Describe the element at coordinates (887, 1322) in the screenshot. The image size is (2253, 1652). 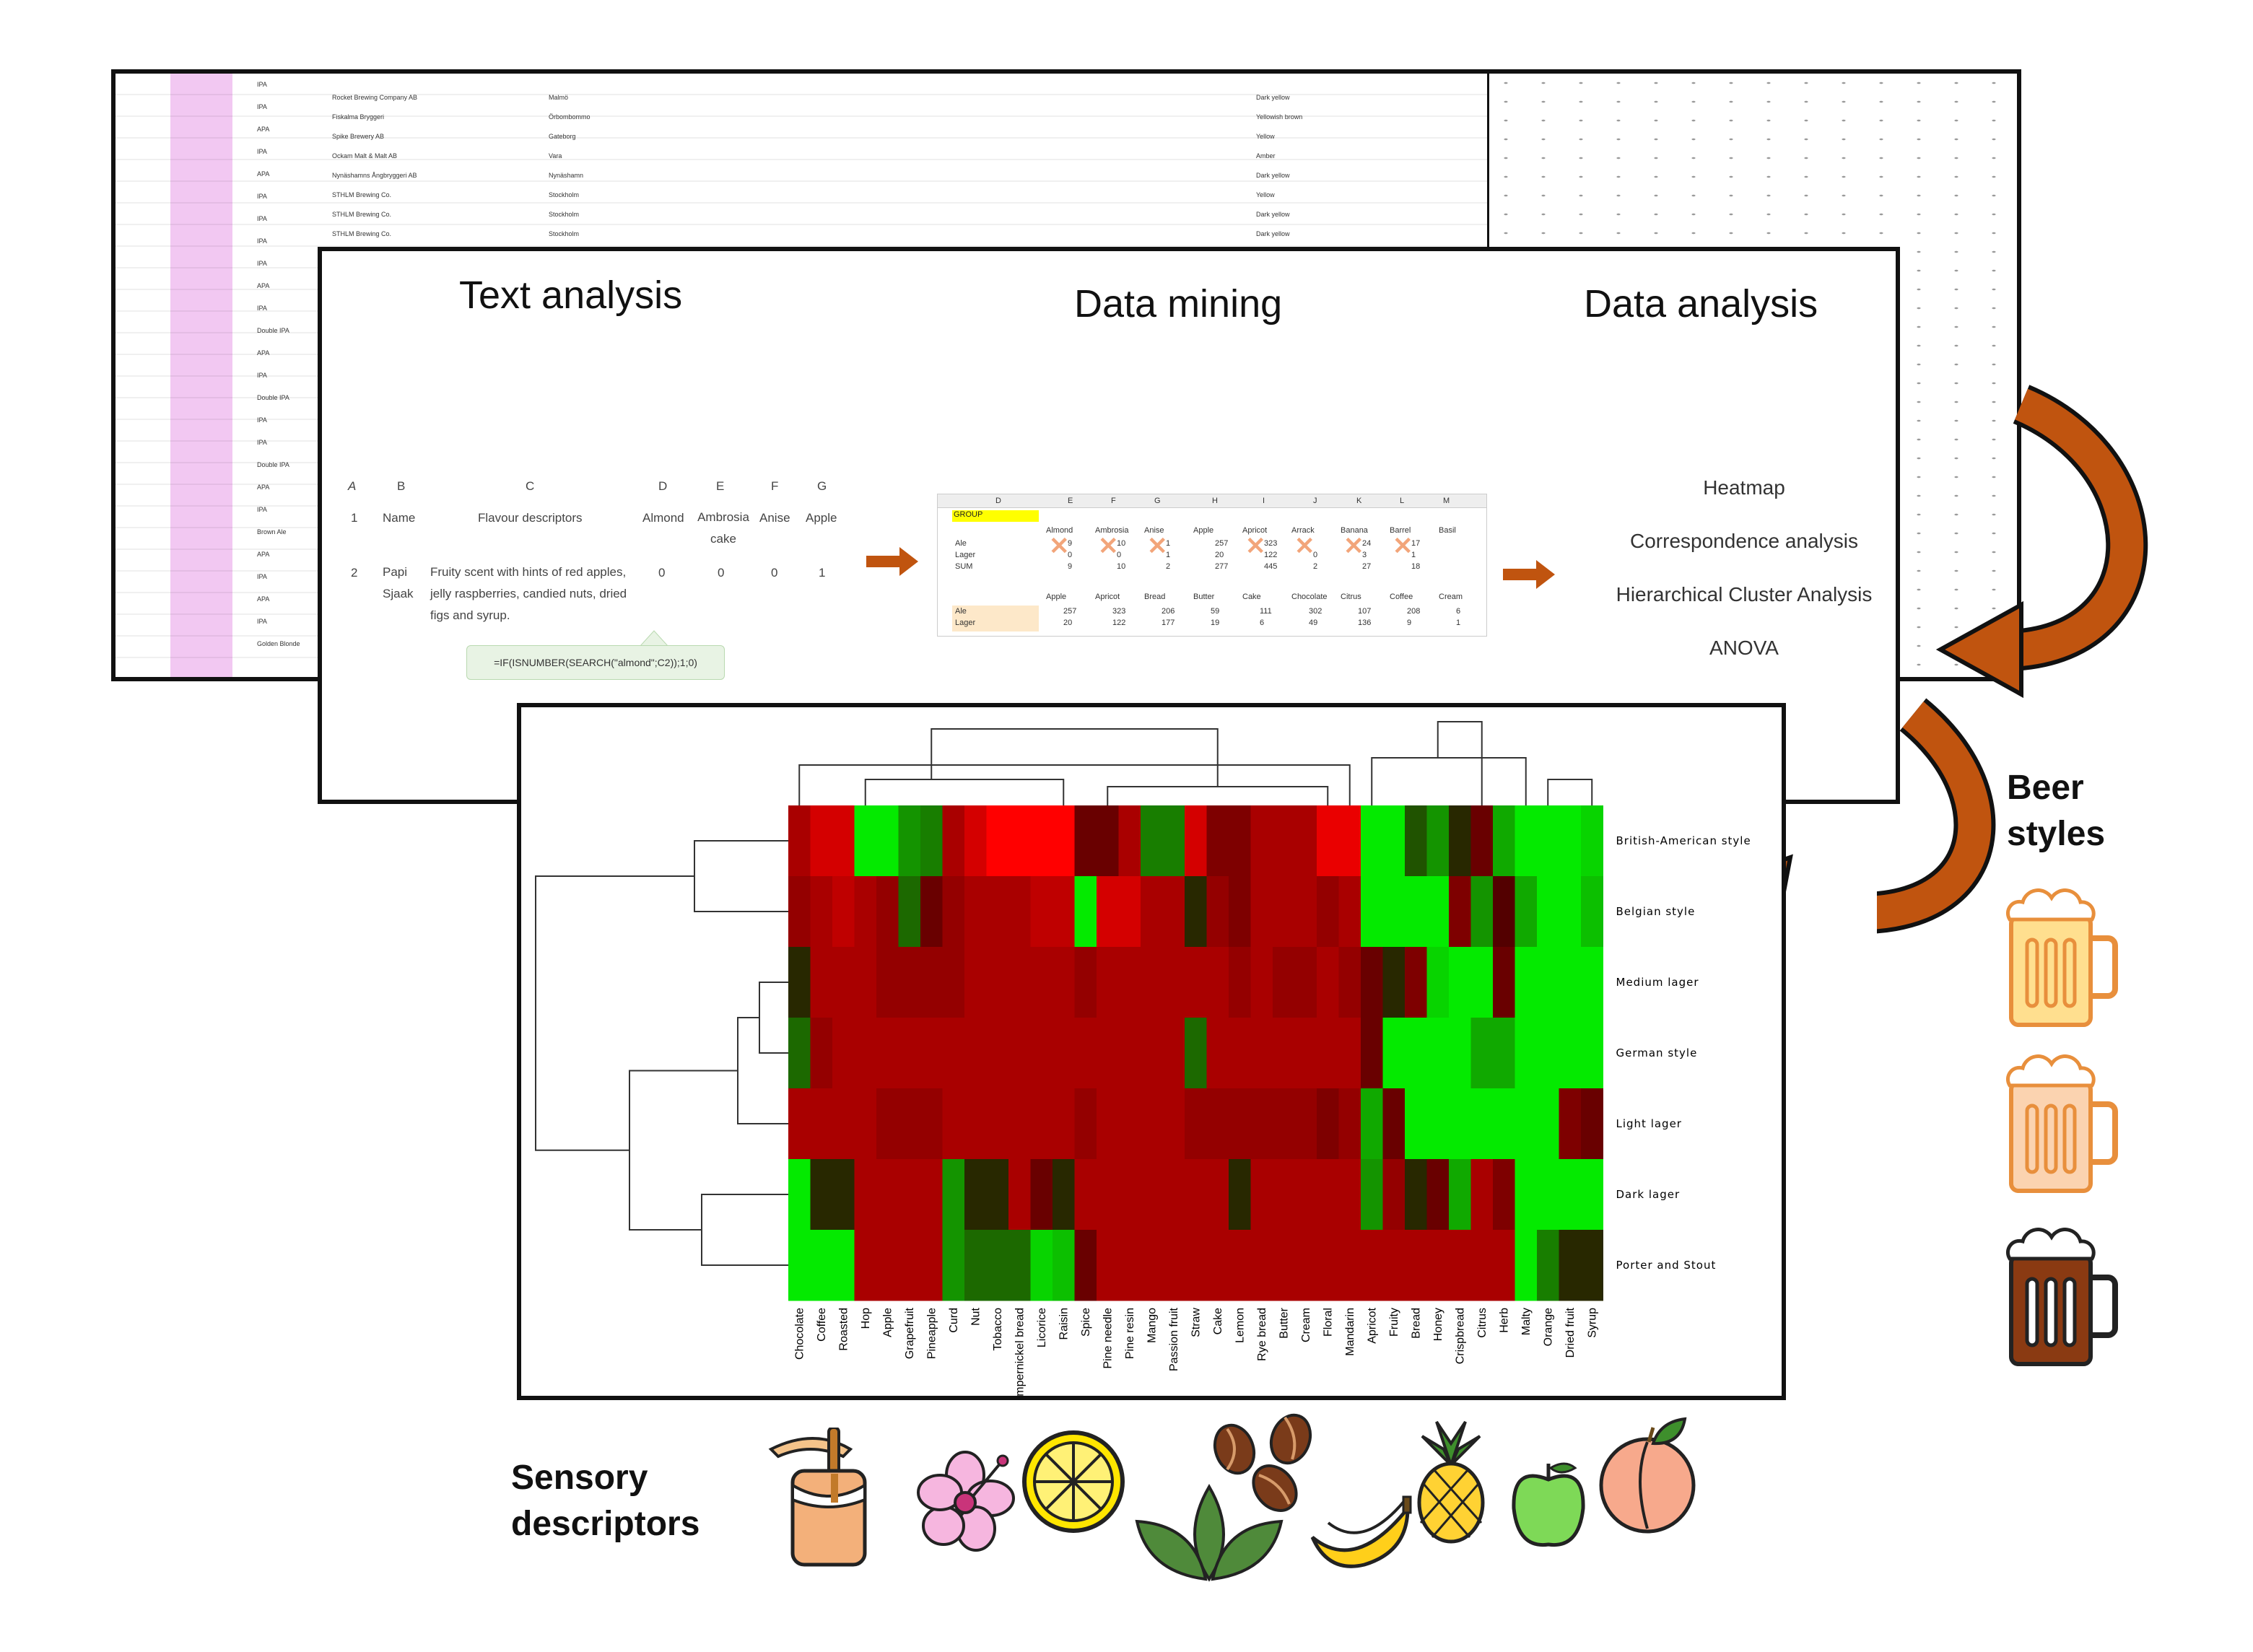
I see `heatmap-column-label: Apple` at that location.